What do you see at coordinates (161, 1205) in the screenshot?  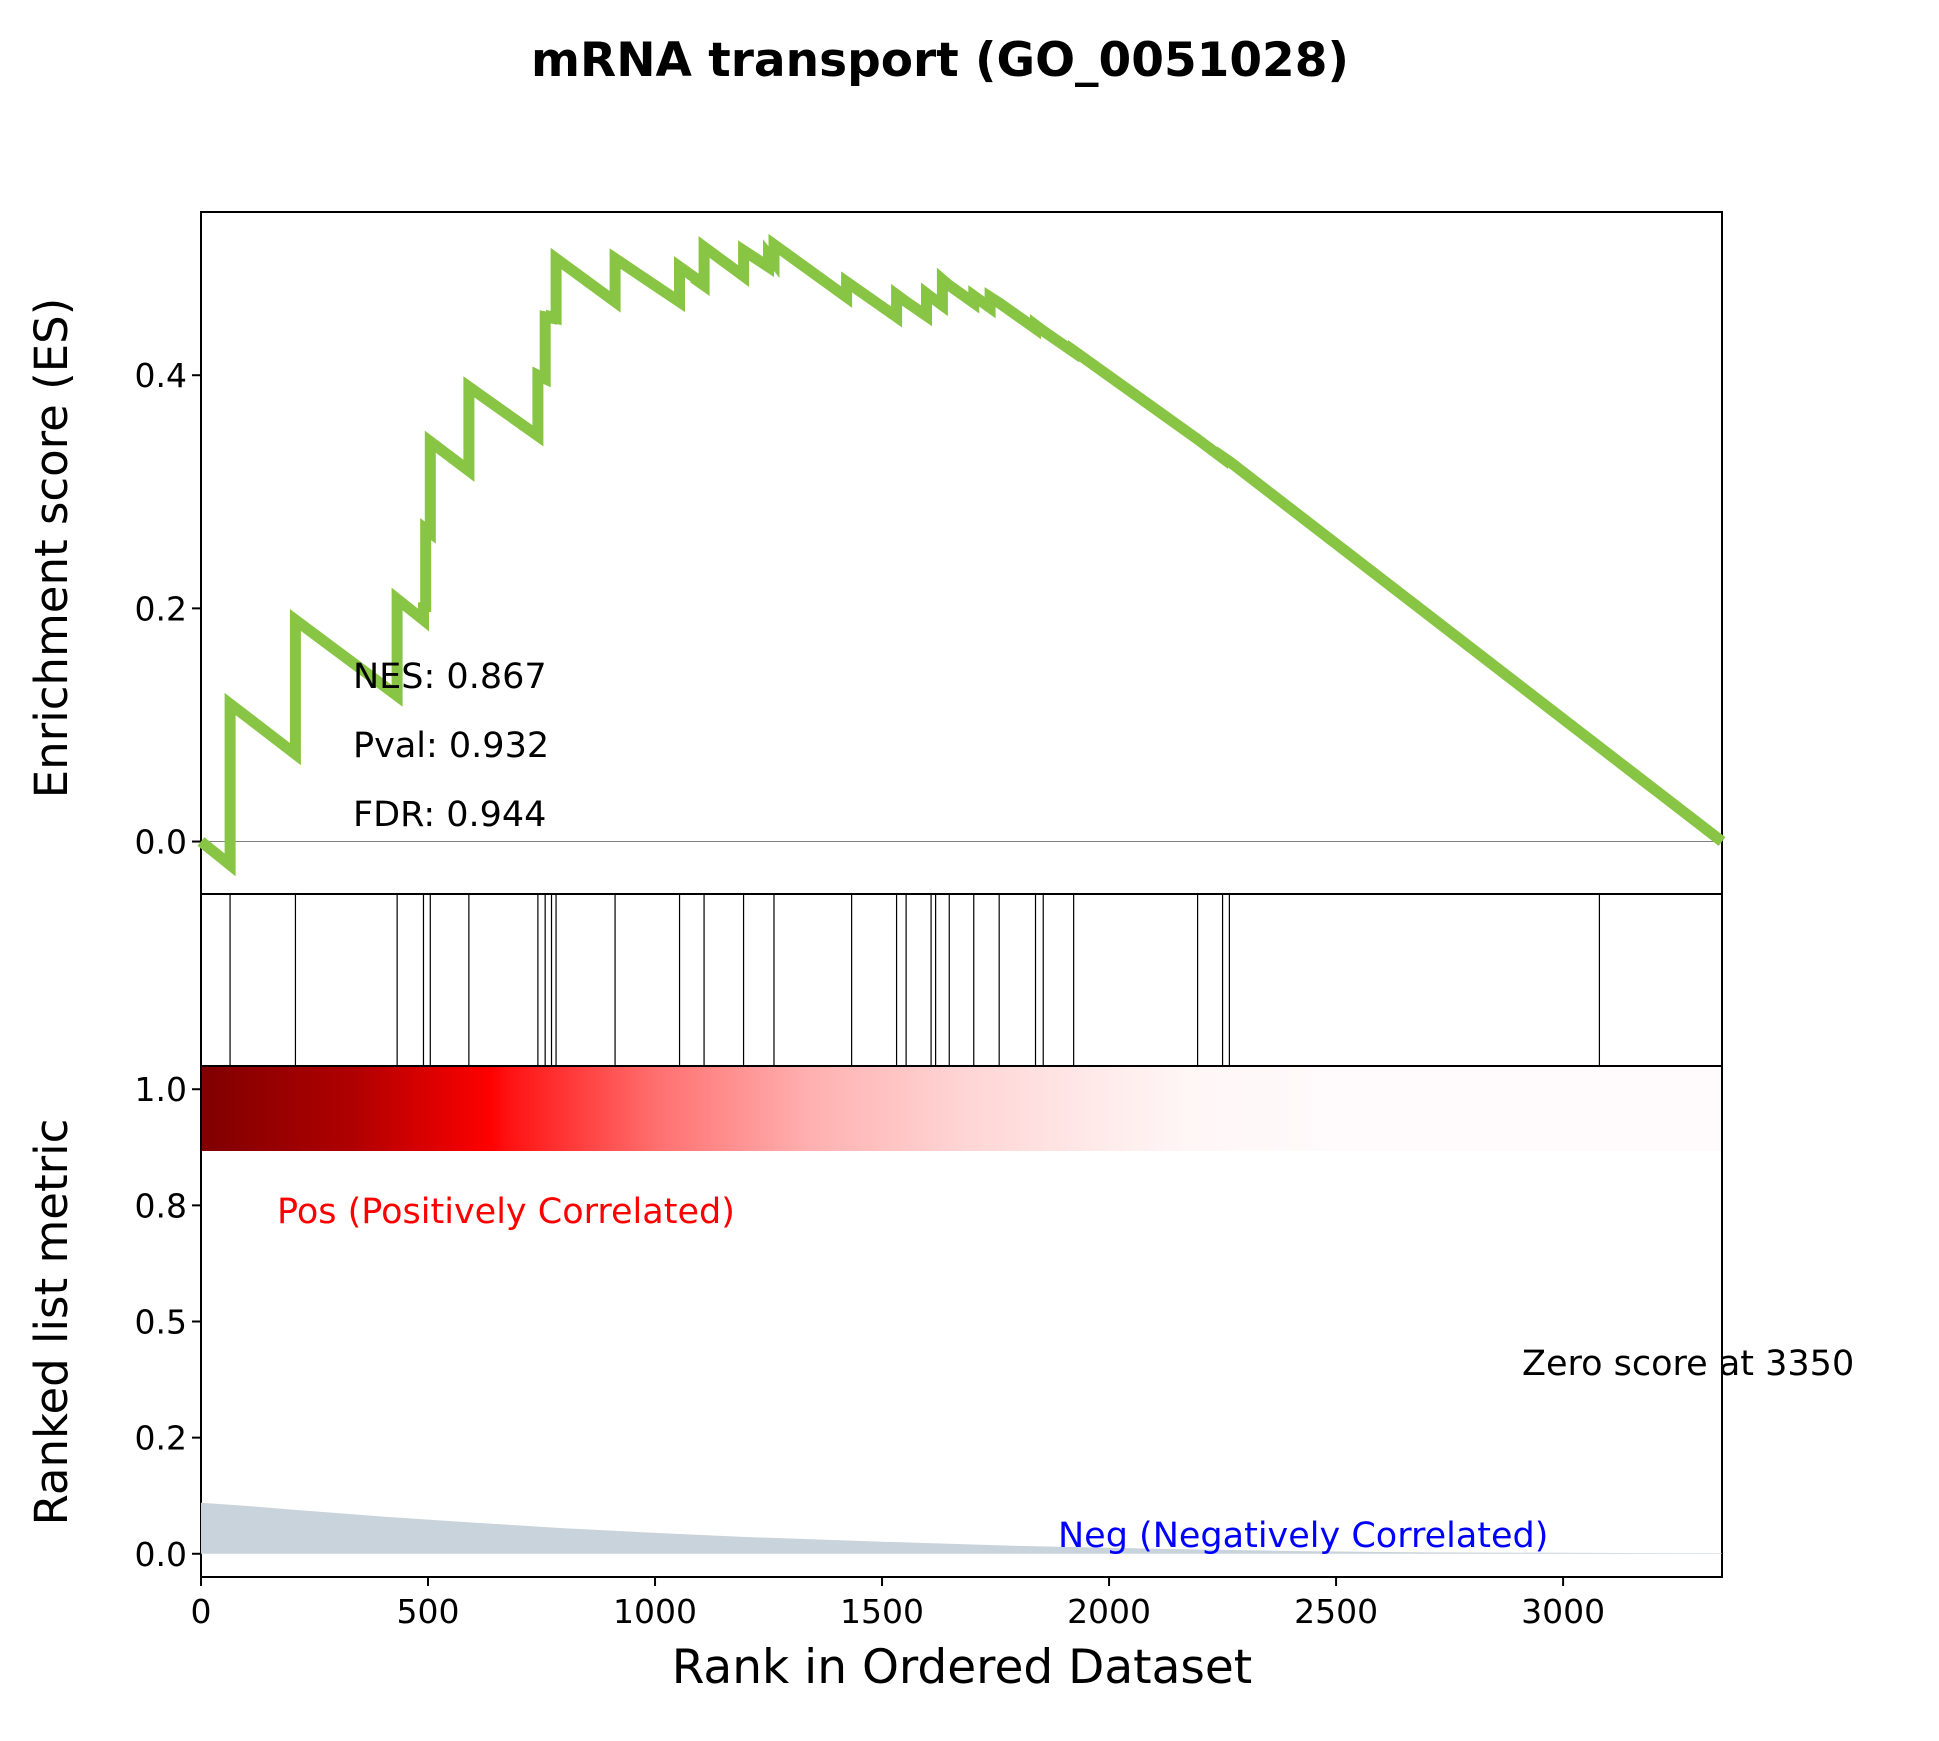 I see `metric-y-tick-label: 0.8` at bounding box center [161, 1205].